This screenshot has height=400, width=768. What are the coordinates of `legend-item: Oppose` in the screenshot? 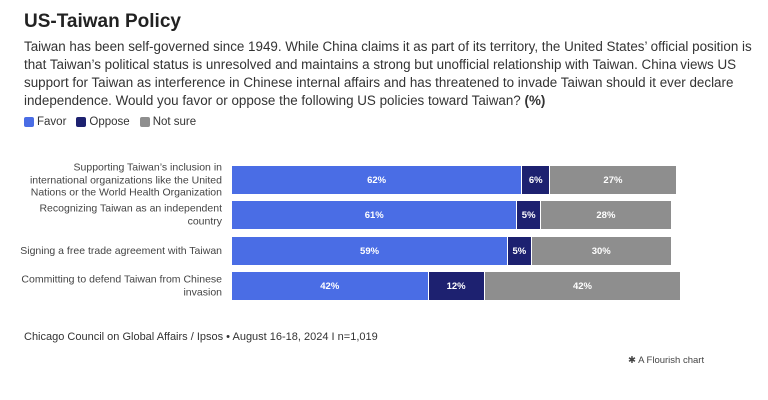 It's located at (103, 122).